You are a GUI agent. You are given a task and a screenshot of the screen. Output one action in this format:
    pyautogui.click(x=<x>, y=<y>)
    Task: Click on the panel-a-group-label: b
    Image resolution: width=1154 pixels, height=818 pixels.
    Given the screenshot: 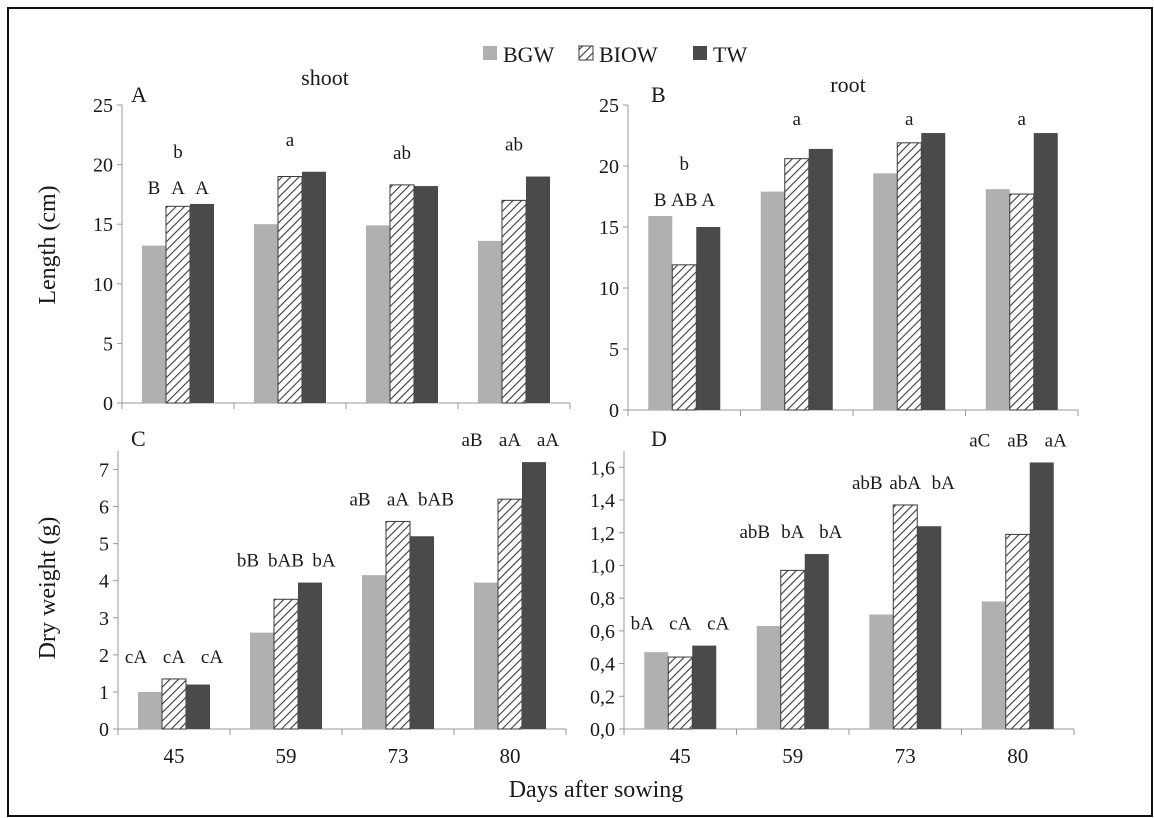 What is the action you would take?
    pyautogui.click(x=178, y=152)
    